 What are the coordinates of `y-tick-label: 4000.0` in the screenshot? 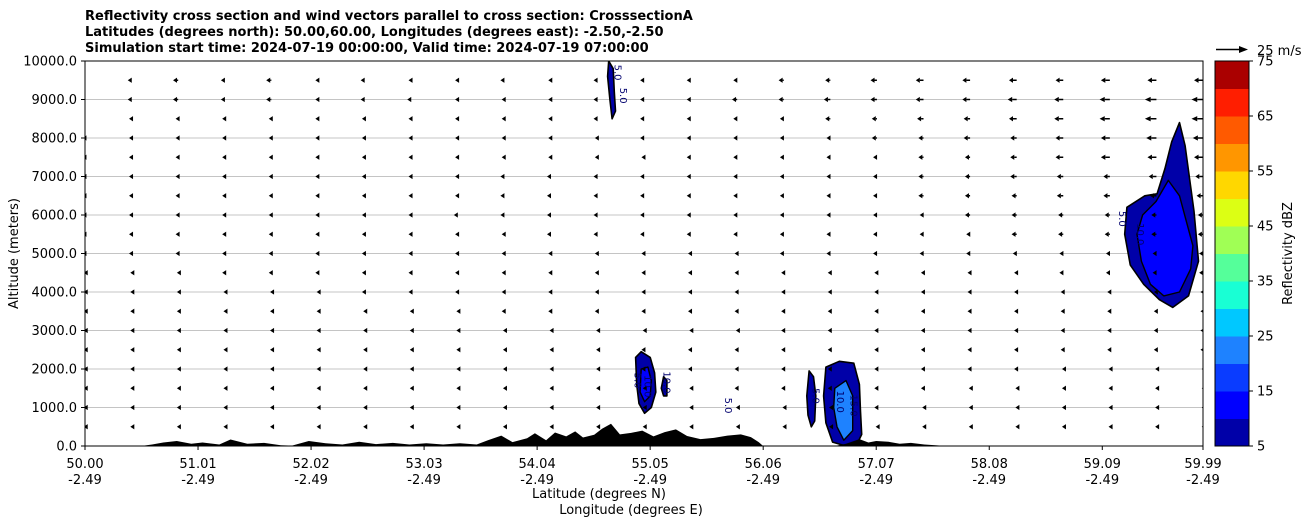 It's located at (55, 293).